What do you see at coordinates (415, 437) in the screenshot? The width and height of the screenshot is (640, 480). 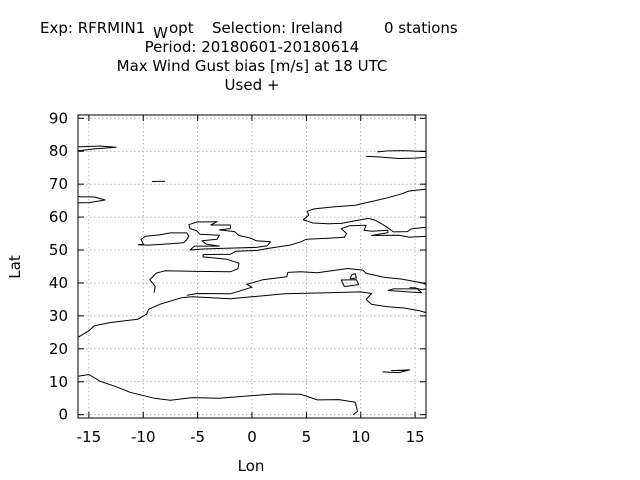 I see `x-tick-label-6: 15` at bounding box center [415, 437].